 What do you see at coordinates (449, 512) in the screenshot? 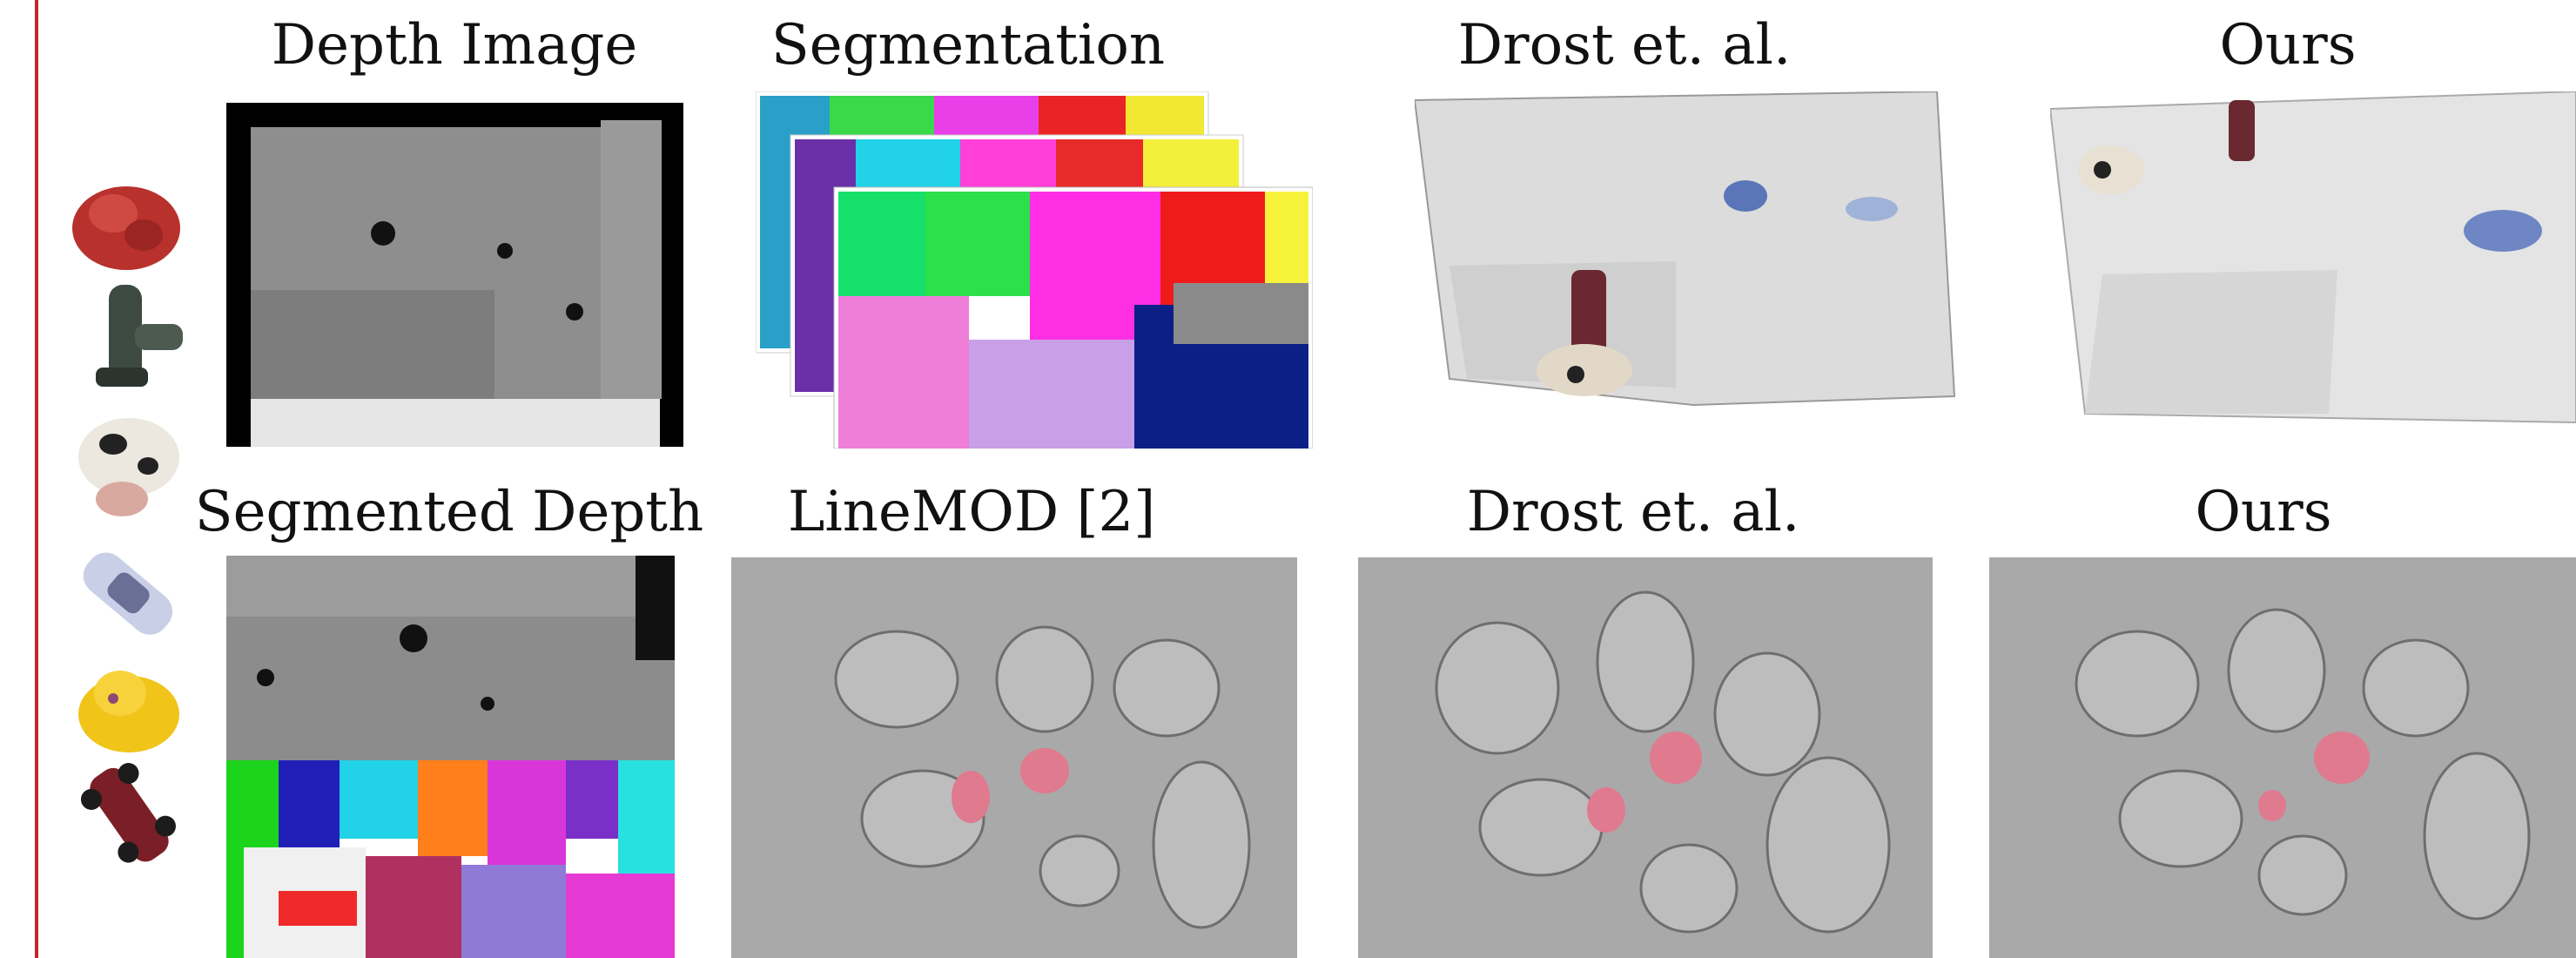
I see `title-segmented-depth: Segmented Depth` at bounding box center [449, 512].